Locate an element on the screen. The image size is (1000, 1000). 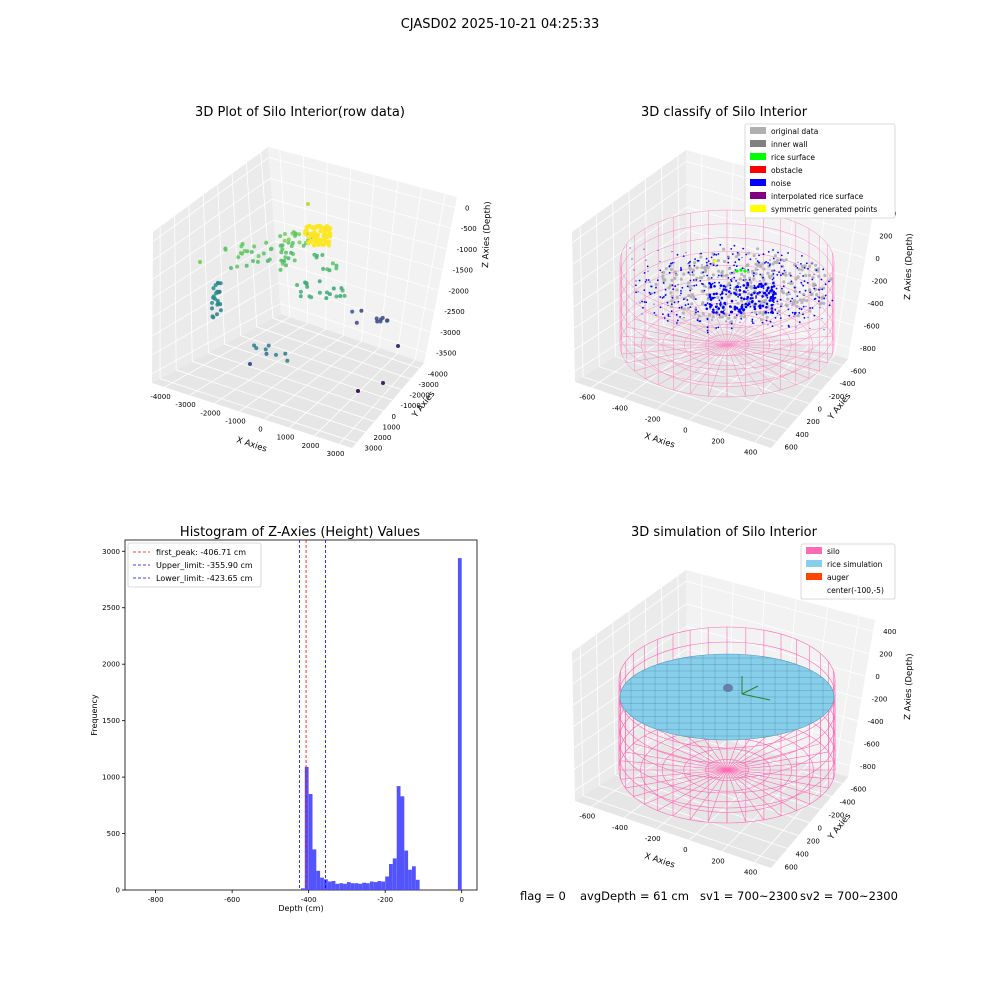
silo-bottom-ring is located at coordinates (727, 770).